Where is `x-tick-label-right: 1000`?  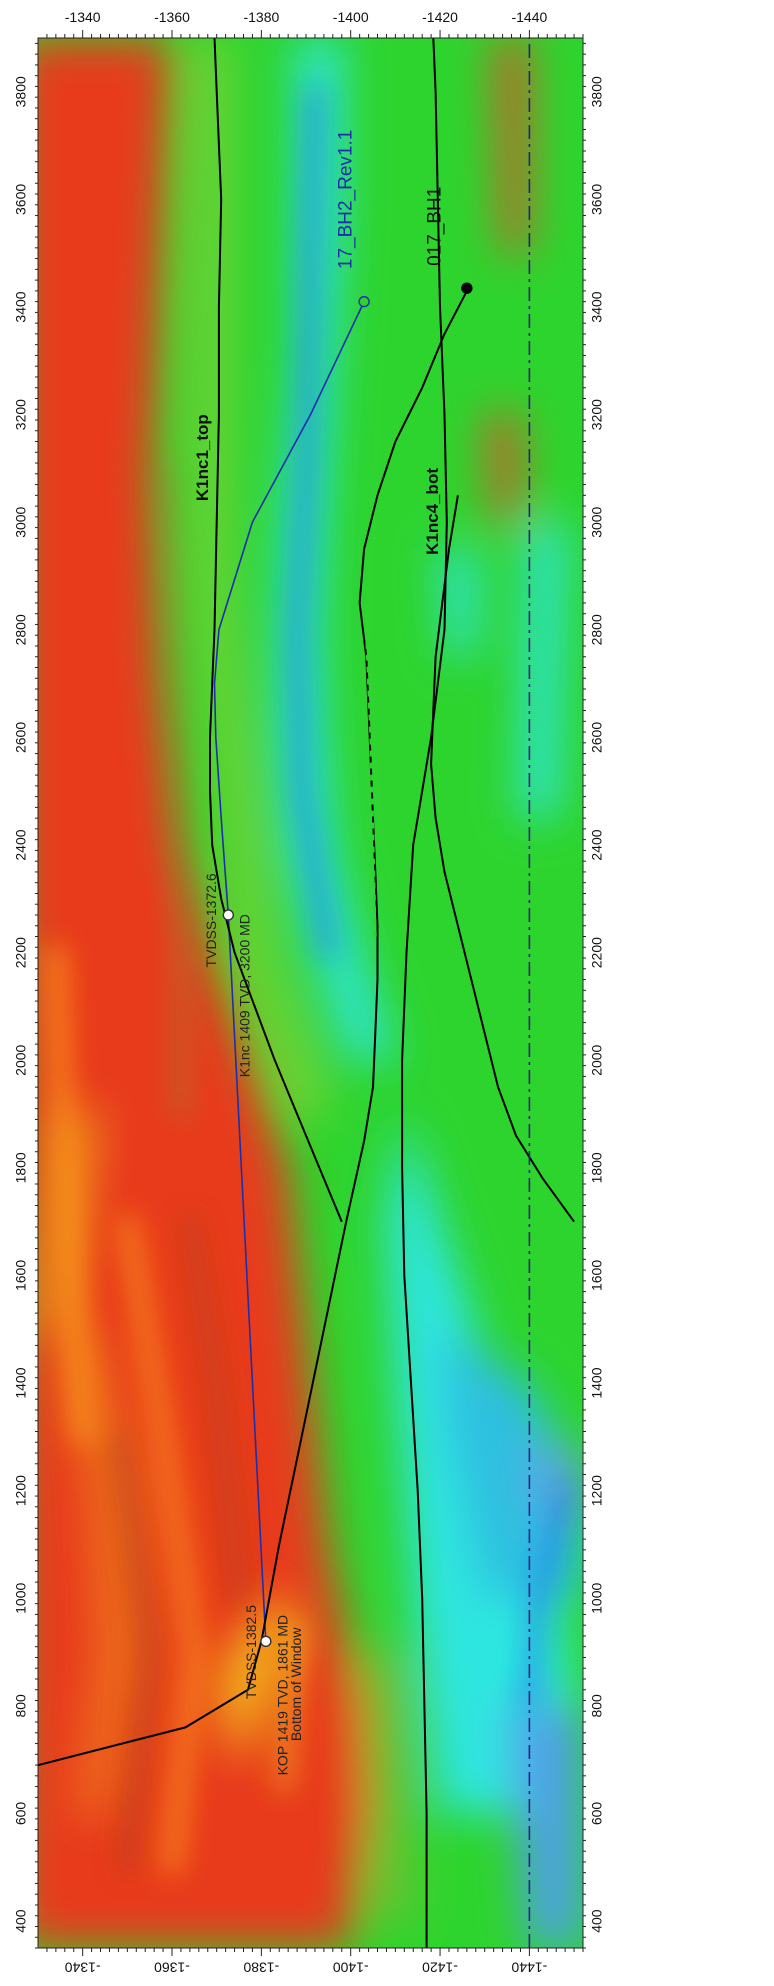
x-tick-label-right: 1000 is located at coordinates (597, 1598).